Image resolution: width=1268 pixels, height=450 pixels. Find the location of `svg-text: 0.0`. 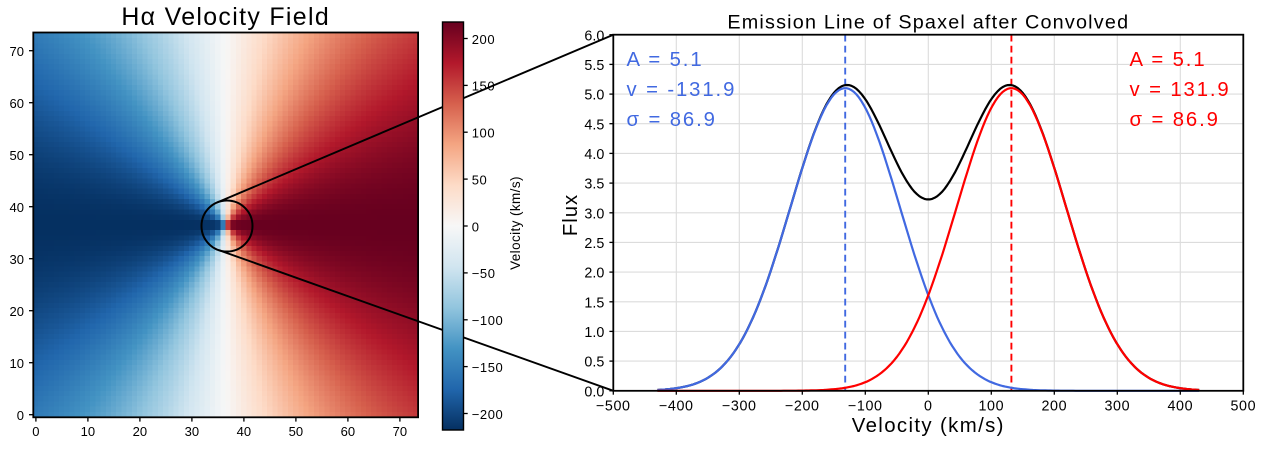

svg-text: 0.0 is located at coordinates (594, 392).